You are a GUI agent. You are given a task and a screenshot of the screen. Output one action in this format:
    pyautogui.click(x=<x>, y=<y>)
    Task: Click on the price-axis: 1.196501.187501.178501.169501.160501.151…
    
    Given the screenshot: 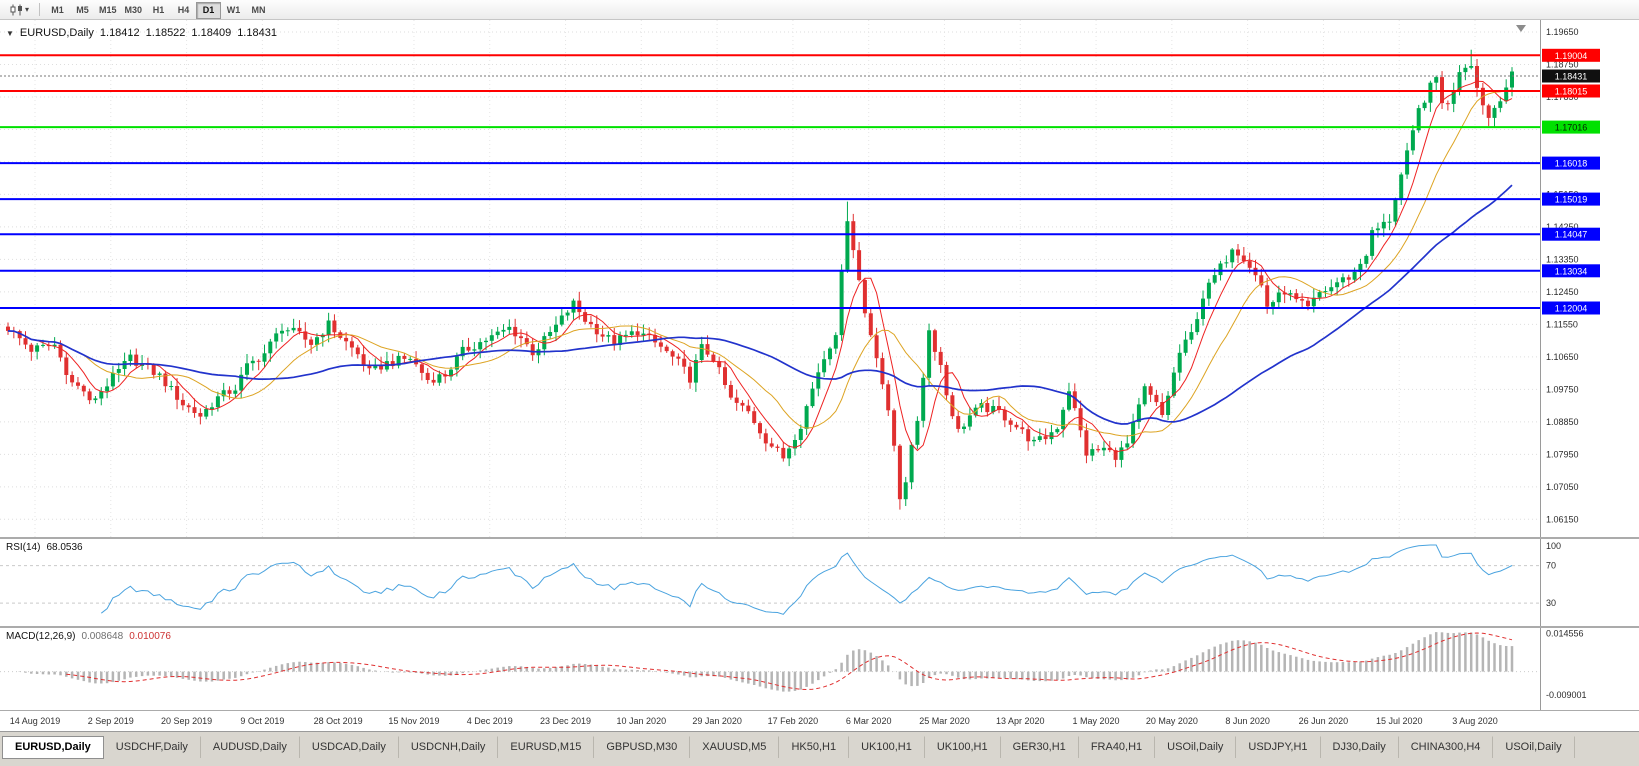 What is the action you would take?
    pyautogui.click(x=1559, y=278)
    